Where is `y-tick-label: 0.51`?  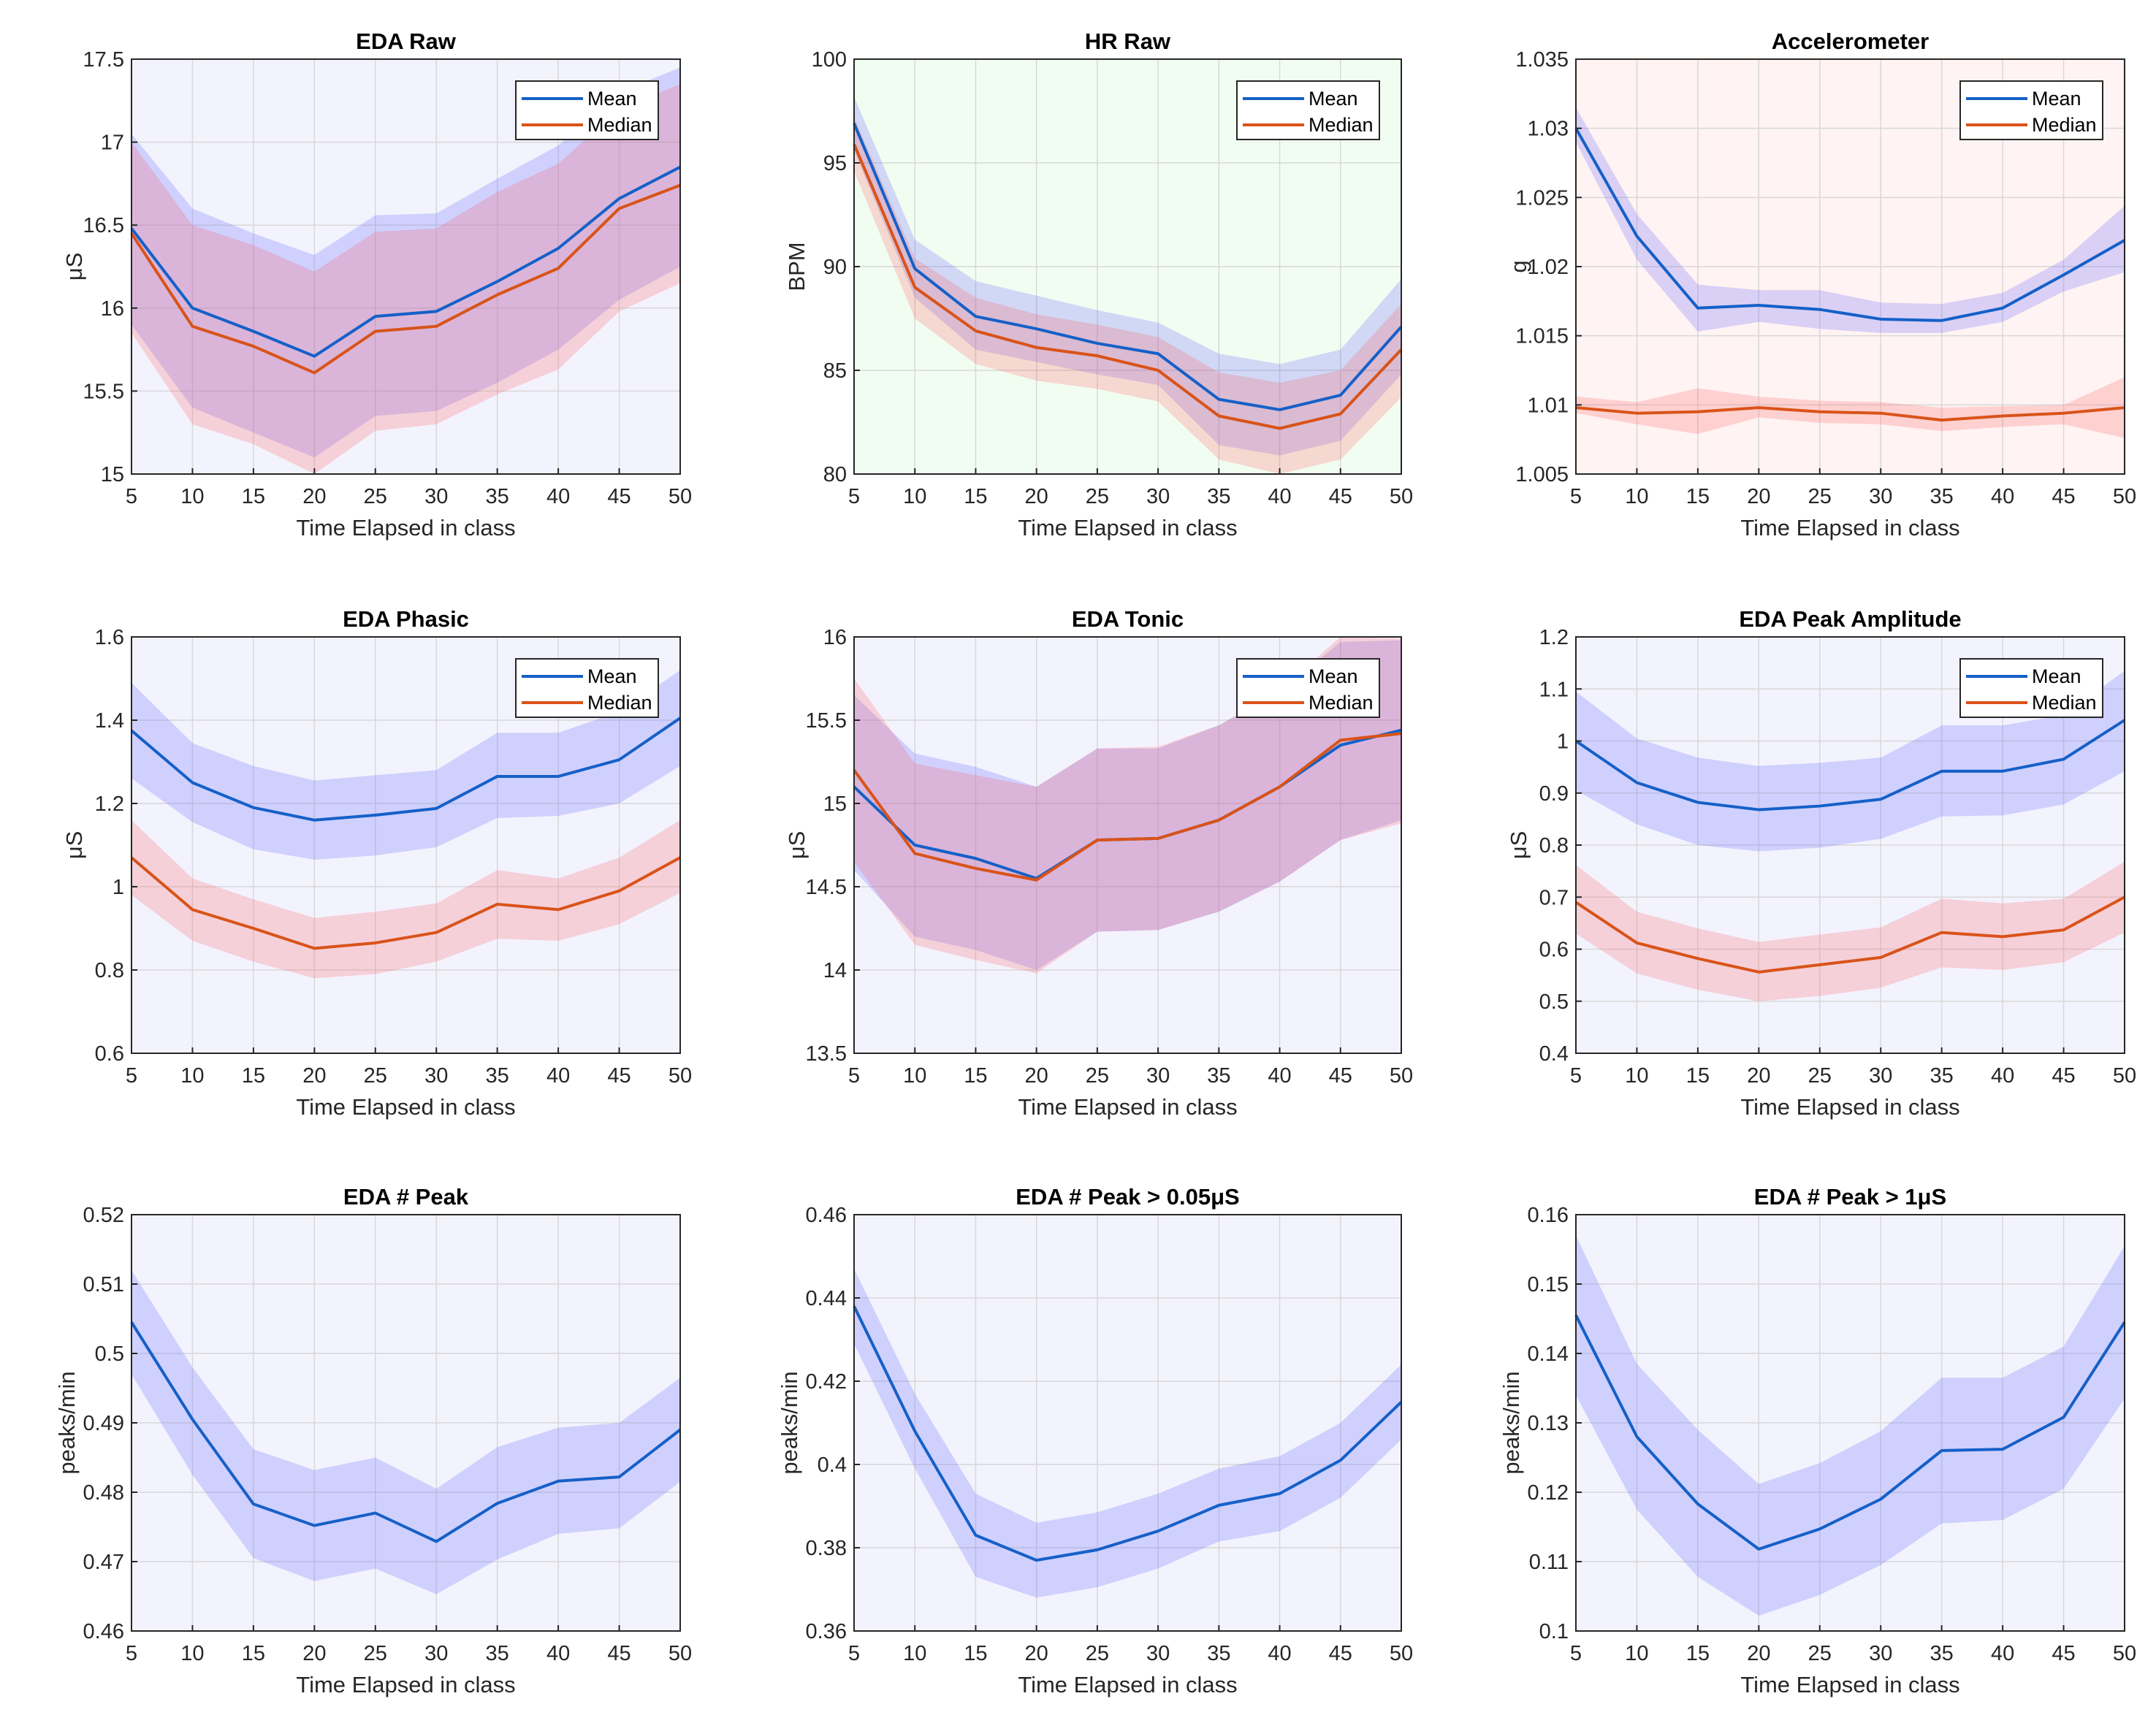 y-tick-label: 0.51 is located at coordinates (103, 1284).